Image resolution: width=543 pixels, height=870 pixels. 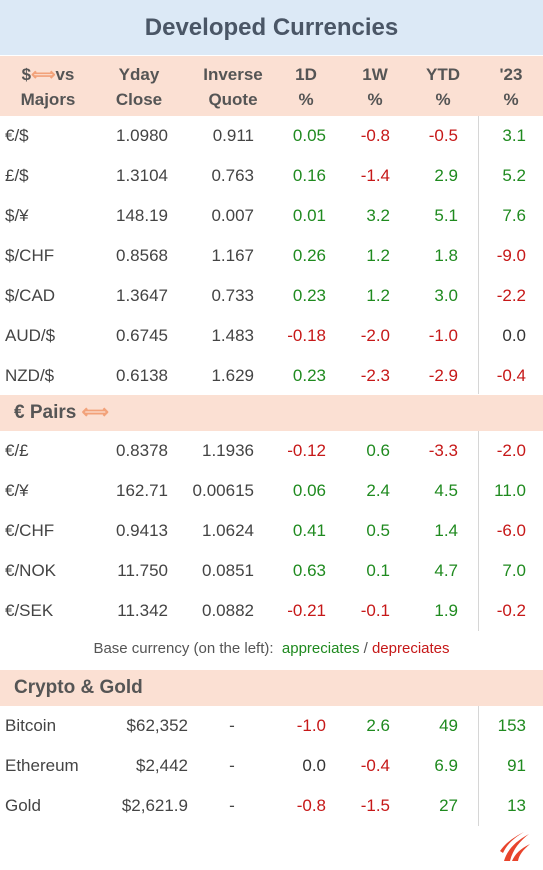 What do you see at coordinates (142, 215) in the screenshot?
I see `cell-close: 148.19` at bounding box center [142, 215].